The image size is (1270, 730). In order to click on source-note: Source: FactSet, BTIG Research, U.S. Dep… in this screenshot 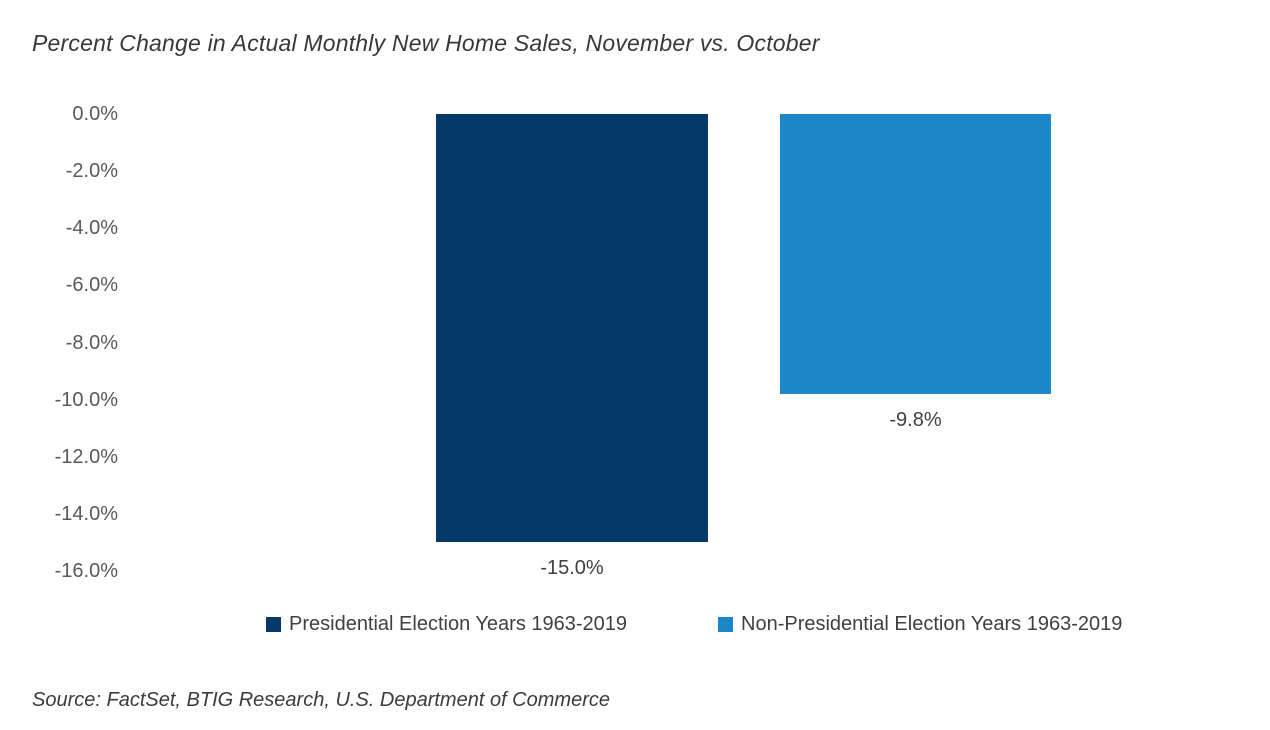, I will do `click(321, 700)`.